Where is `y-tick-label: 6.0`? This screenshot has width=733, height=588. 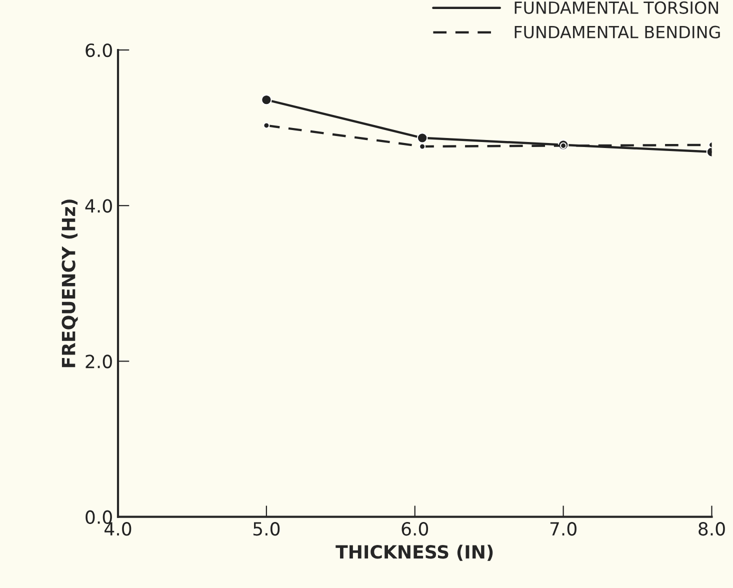
y-tick-label: 6.0 is located at coordinates (99, 50).